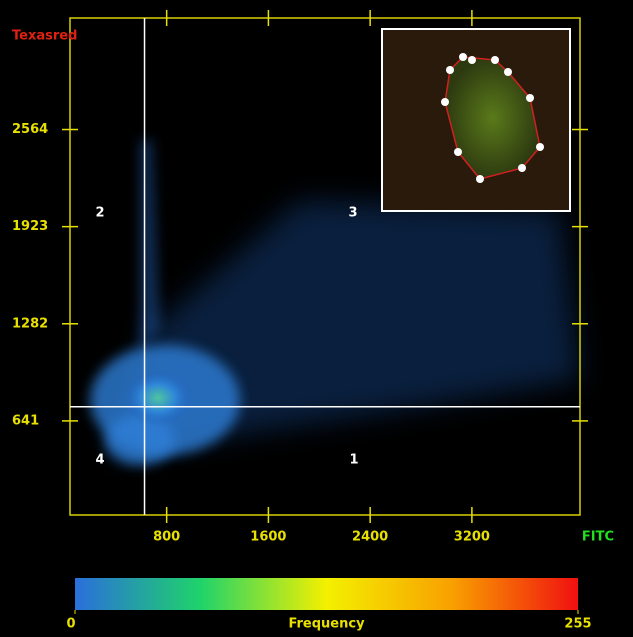  I want to click on colorbar, so click(326, 594).